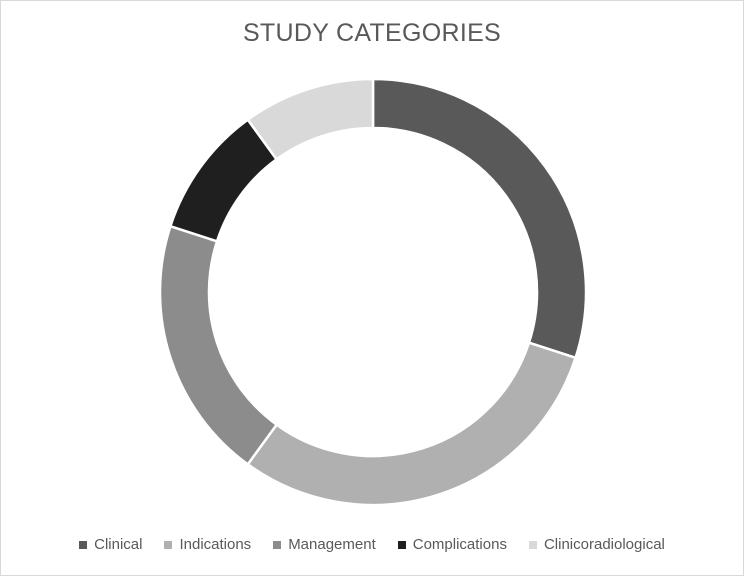 The image size is (744, 576). What do you see at coordinates (412, 424) in the screenshot?
I see `donut-slice-indications` at bounding box center [412, 424].